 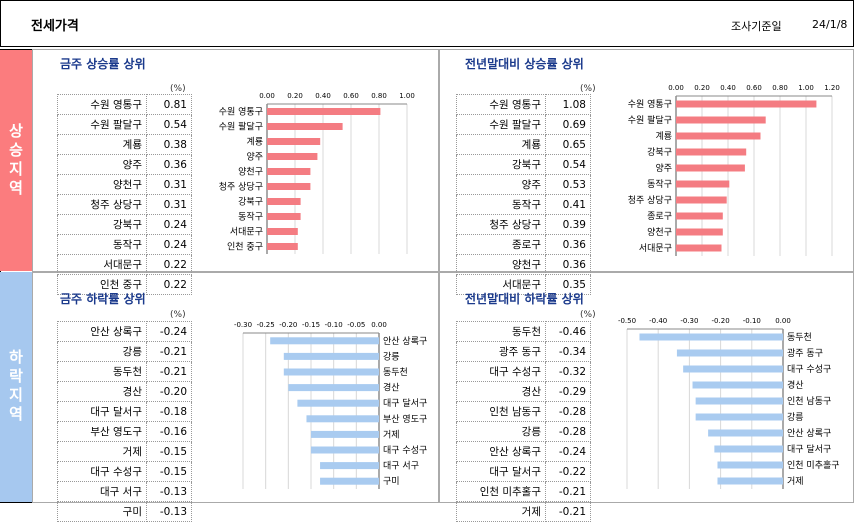 What do you see at coordinates (728, 88) in the screenshot?
I see `tick-label: 0.40` at bounding box center [728, 88].